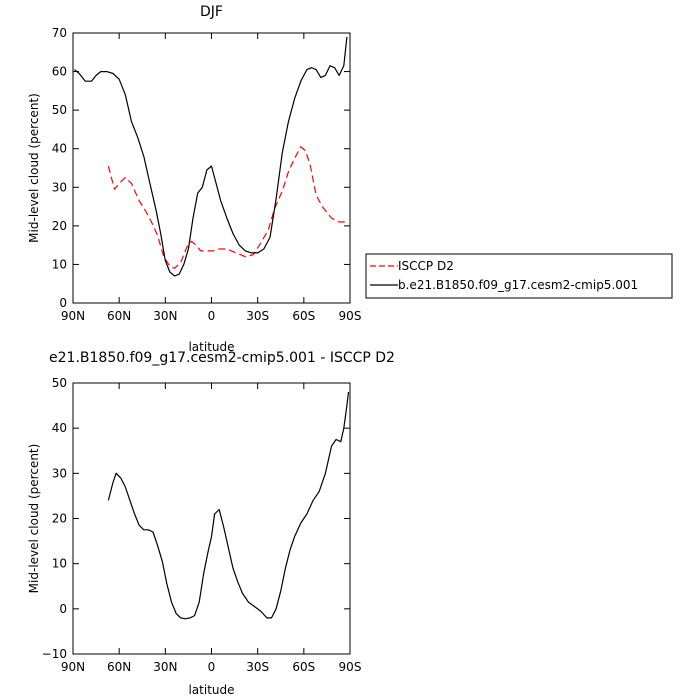  I want to click on legend-box, so click(519, 276).